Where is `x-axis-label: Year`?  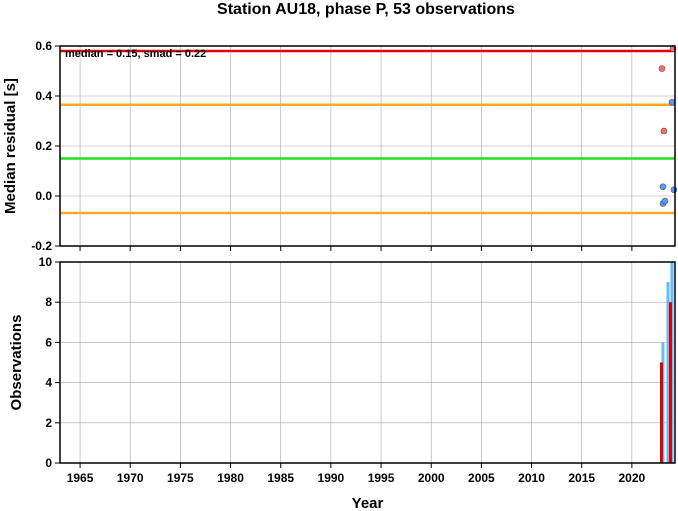
x-axis-label: Year is located at coordinates (368, 503).